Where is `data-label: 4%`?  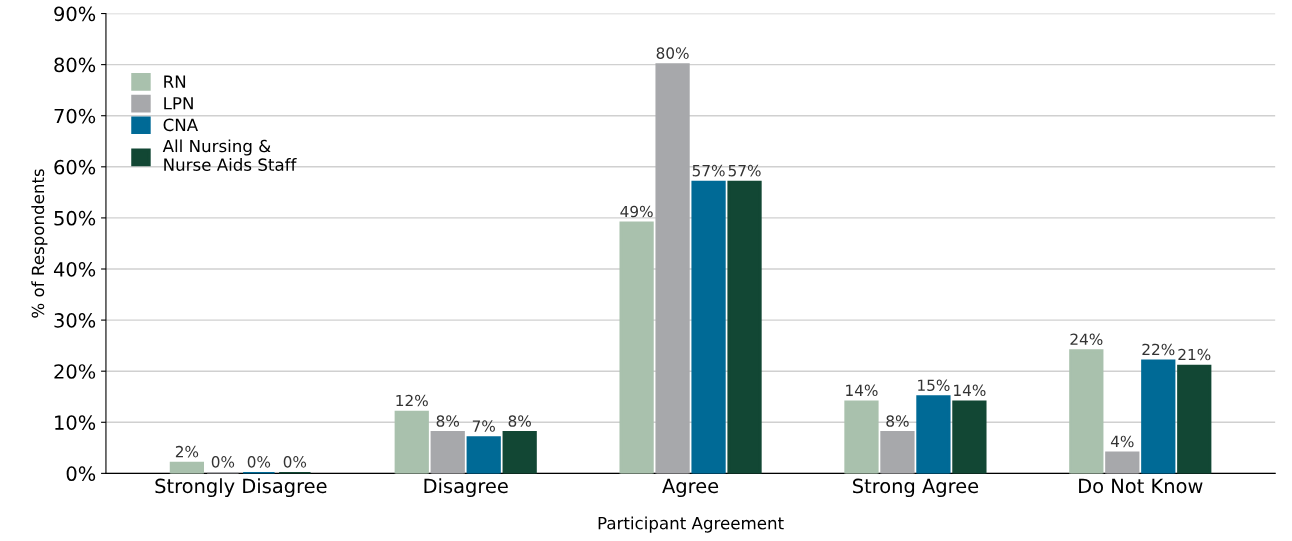 data-label: 4% is located at coordinates (1122, 441).